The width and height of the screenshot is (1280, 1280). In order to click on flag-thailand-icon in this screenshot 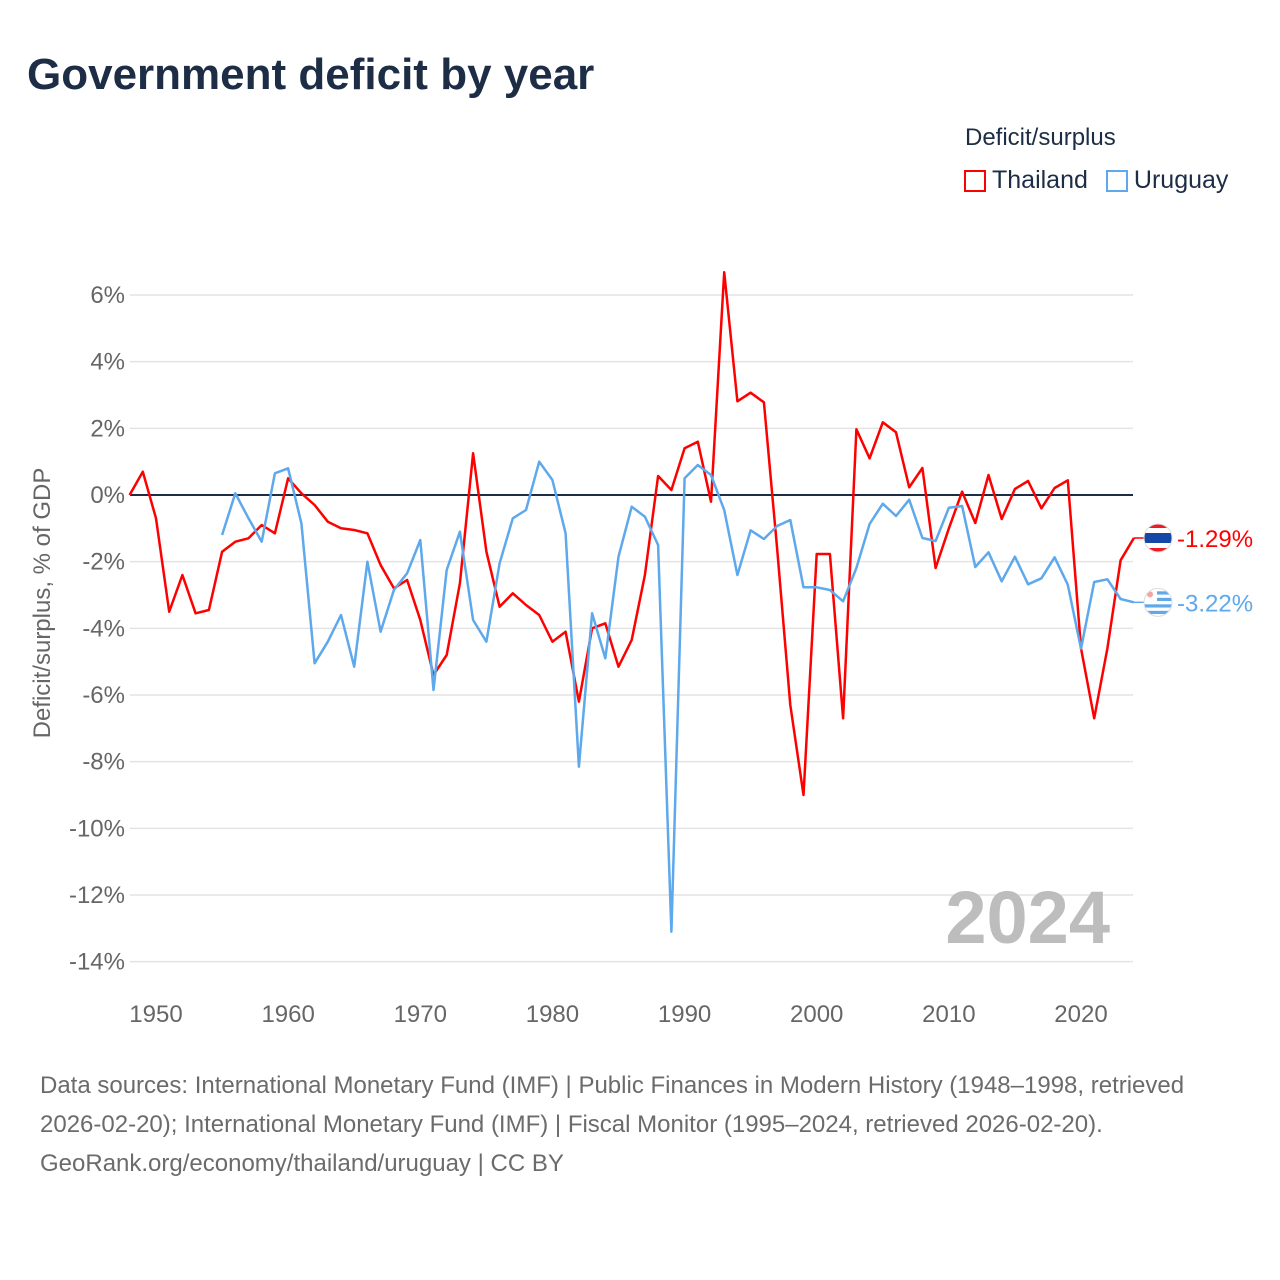, I will do `click(1158, 538)`.